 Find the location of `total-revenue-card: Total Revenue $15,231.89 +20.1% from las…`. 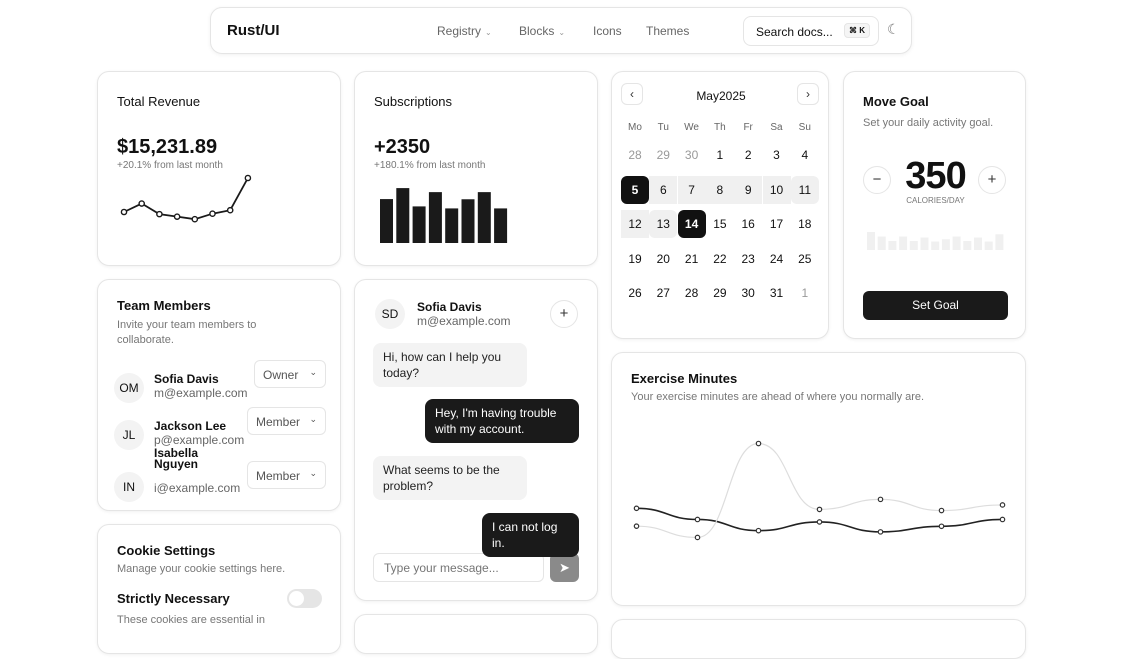

total-revenue-card: Total Revenue $15,231.89 +20.1% from las… is located at coordinates (219, 168).